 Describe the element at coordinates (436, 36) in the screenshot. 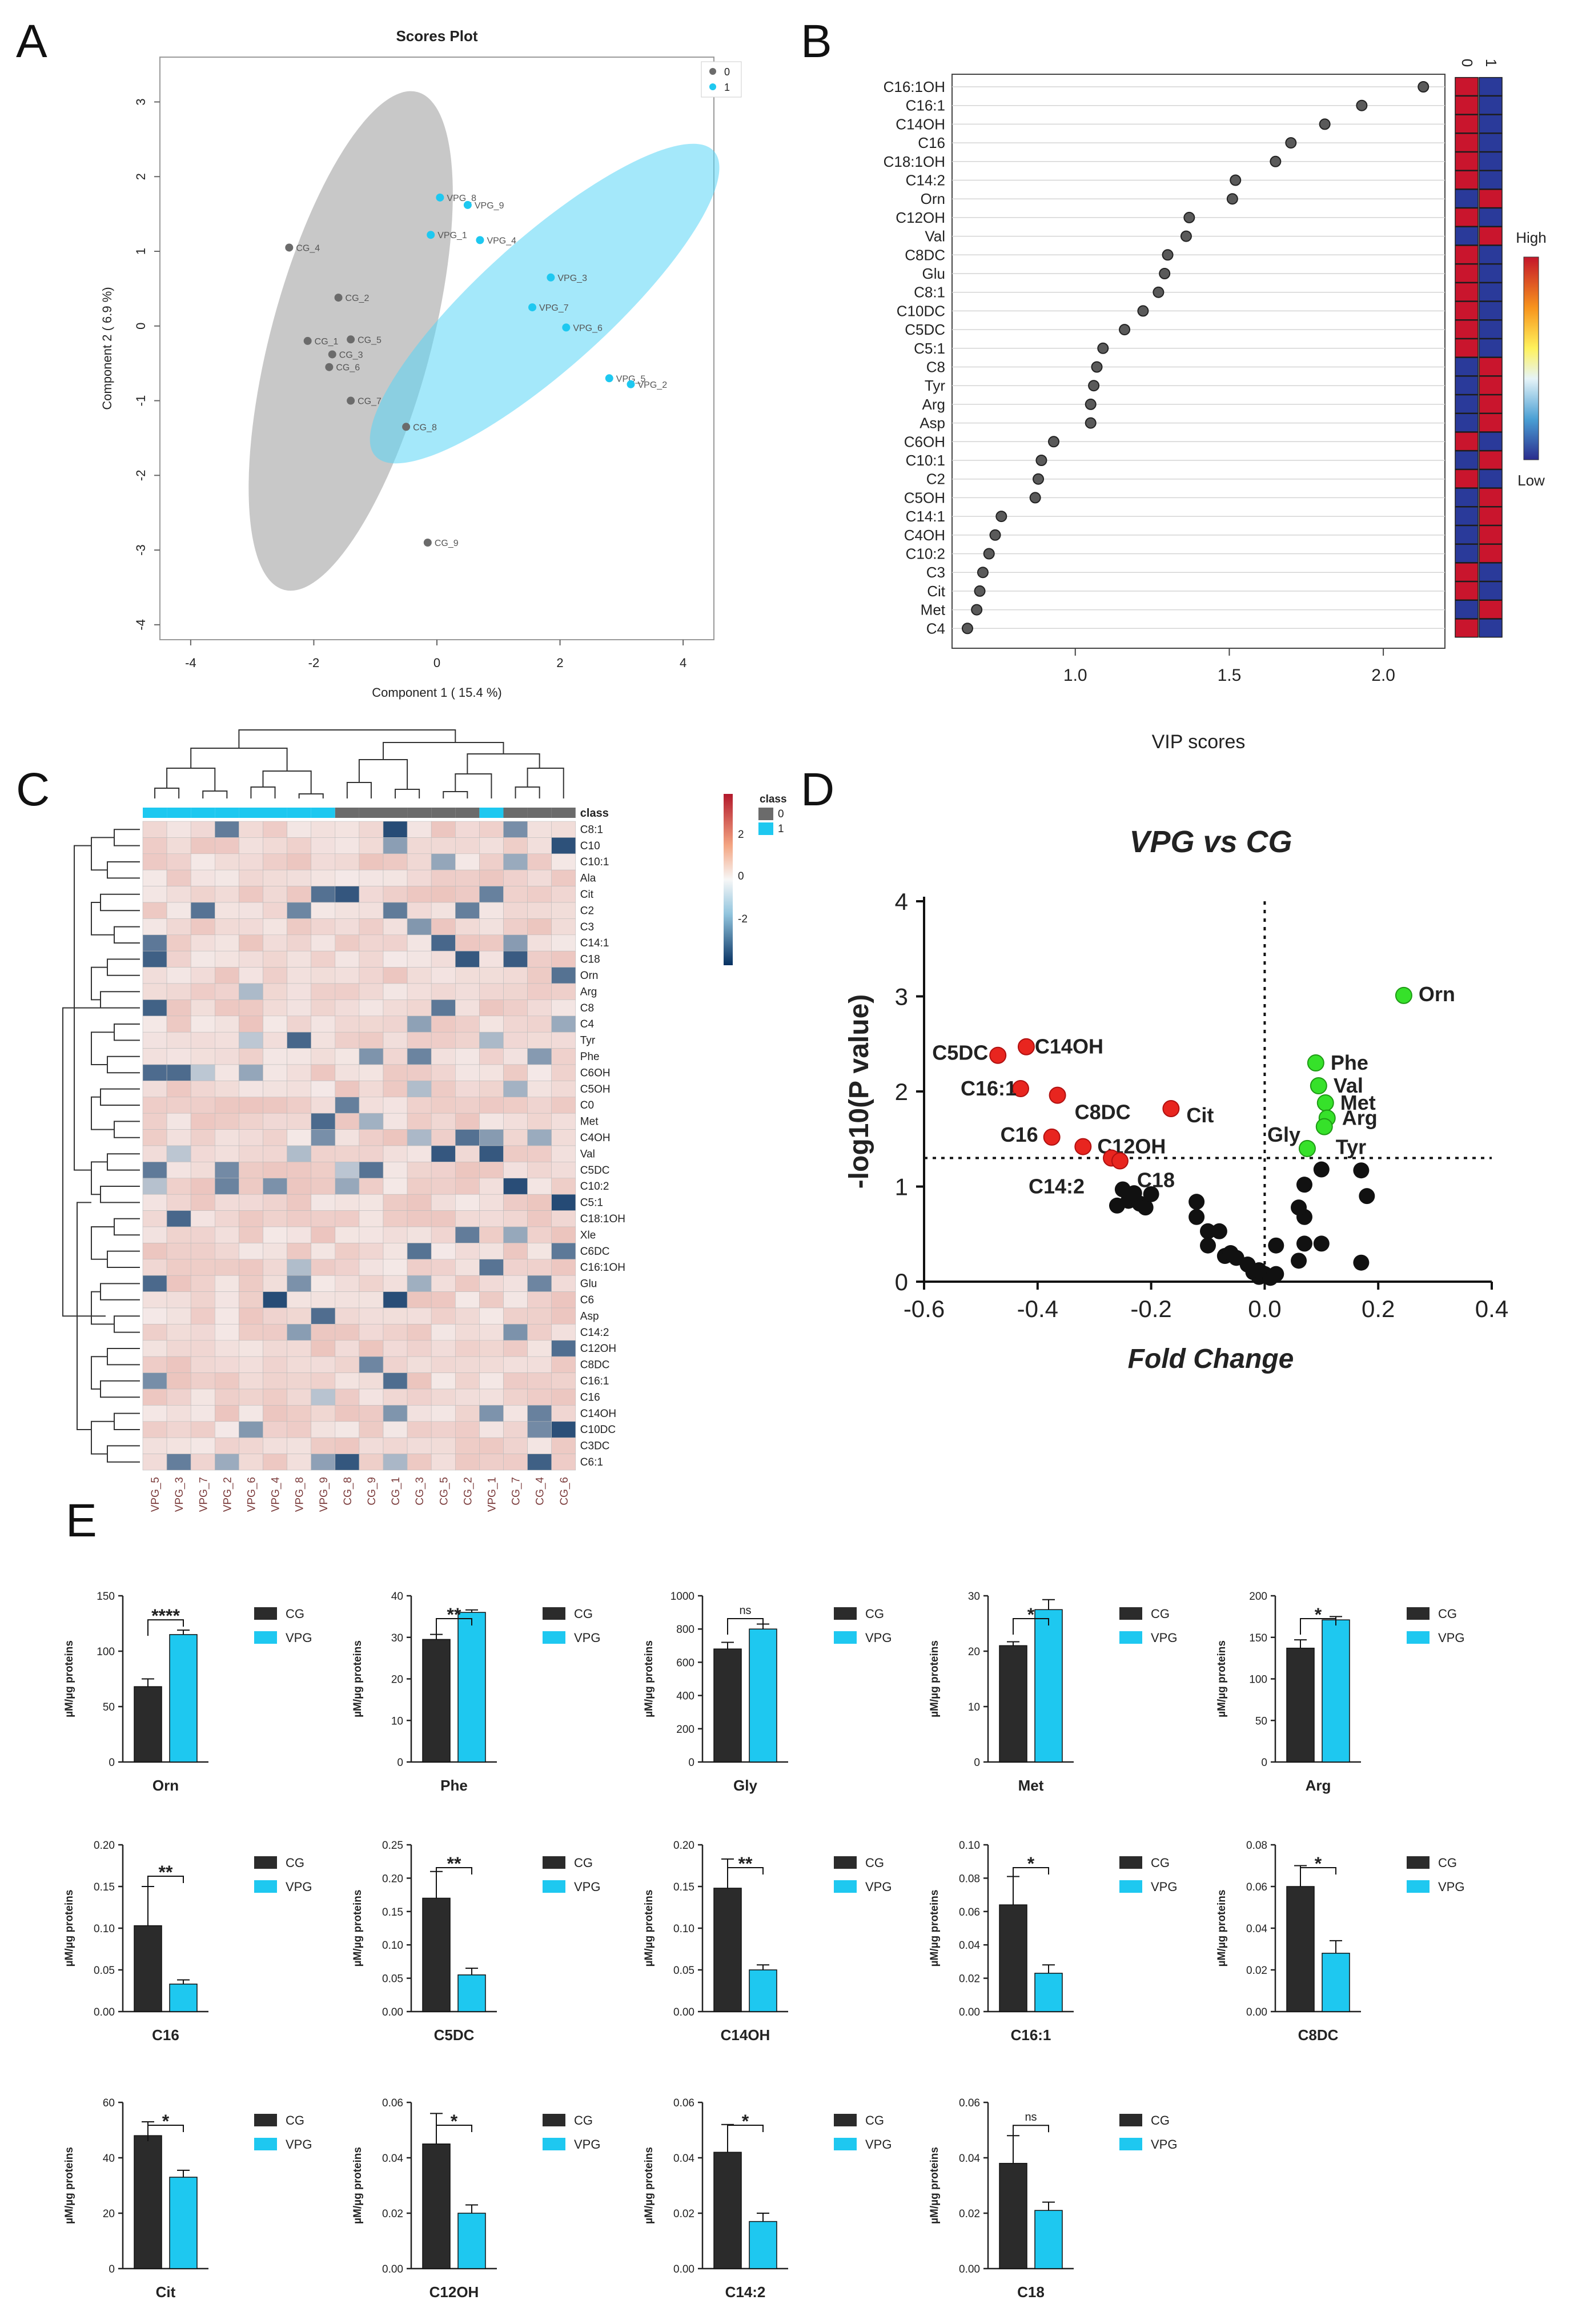

I see `chart-title: Scores Plot` at that location.